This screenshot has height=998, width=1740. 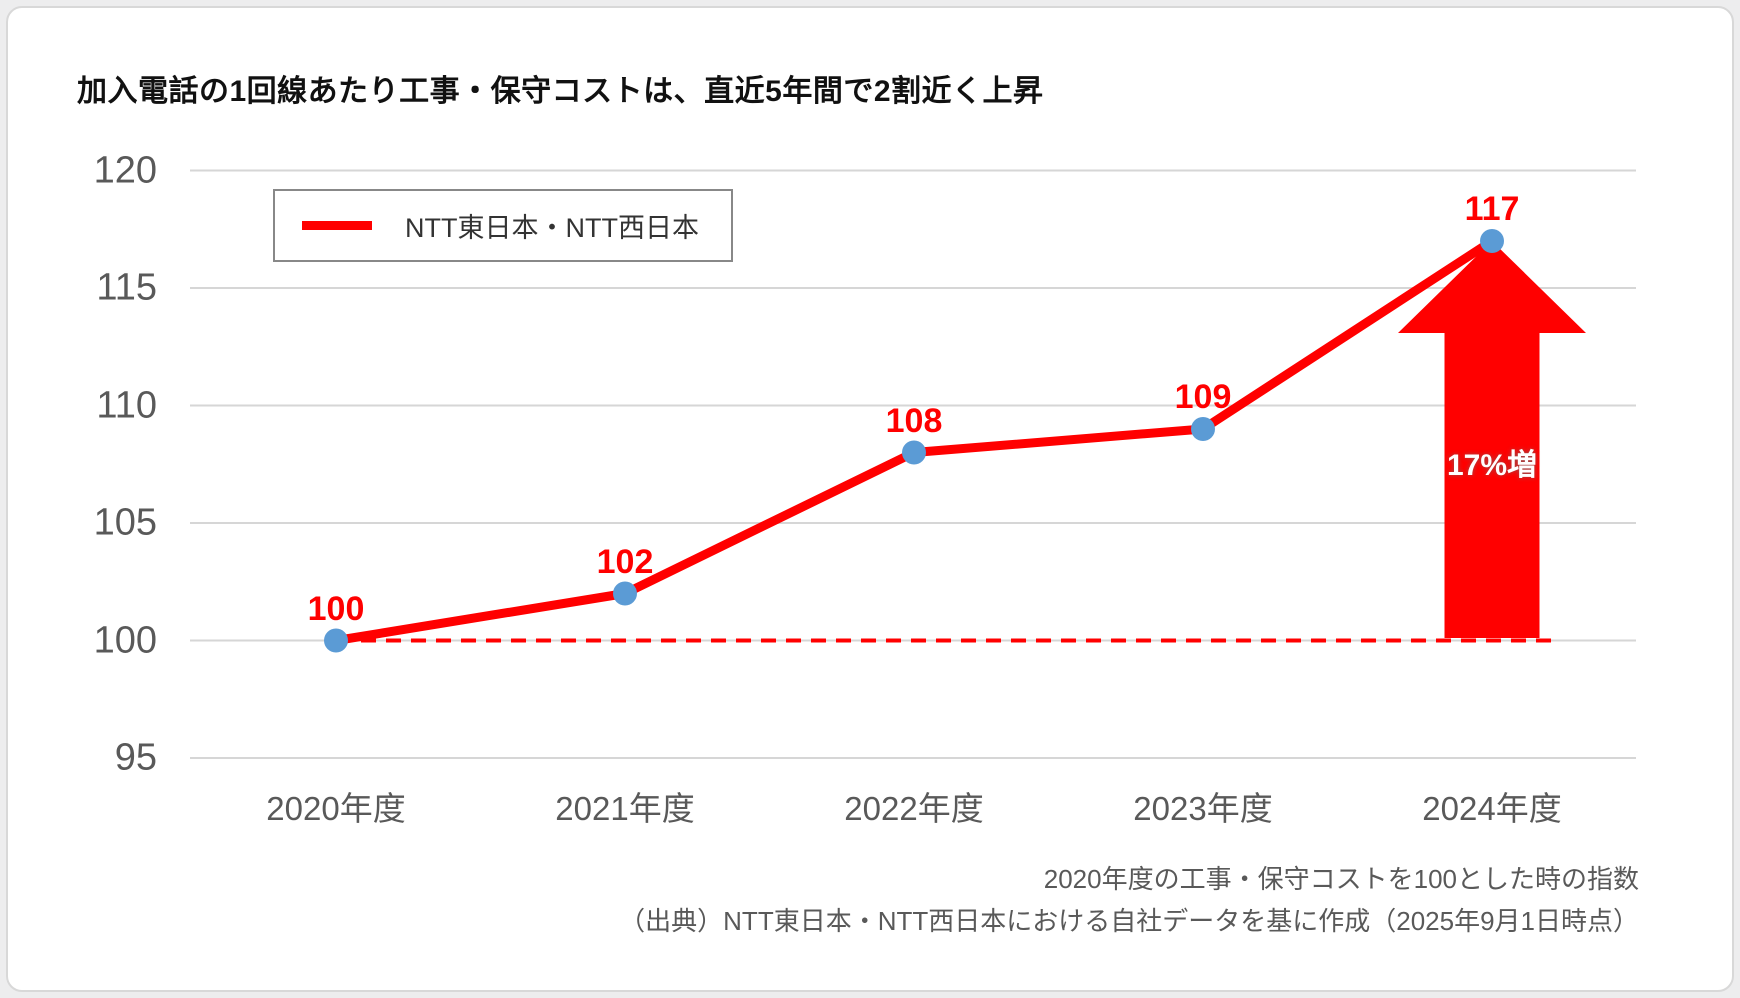 What do you see at coordinates (914, 452) in the screenshot?
I see `data-point-2022年度` at bounding box center [914, 452].